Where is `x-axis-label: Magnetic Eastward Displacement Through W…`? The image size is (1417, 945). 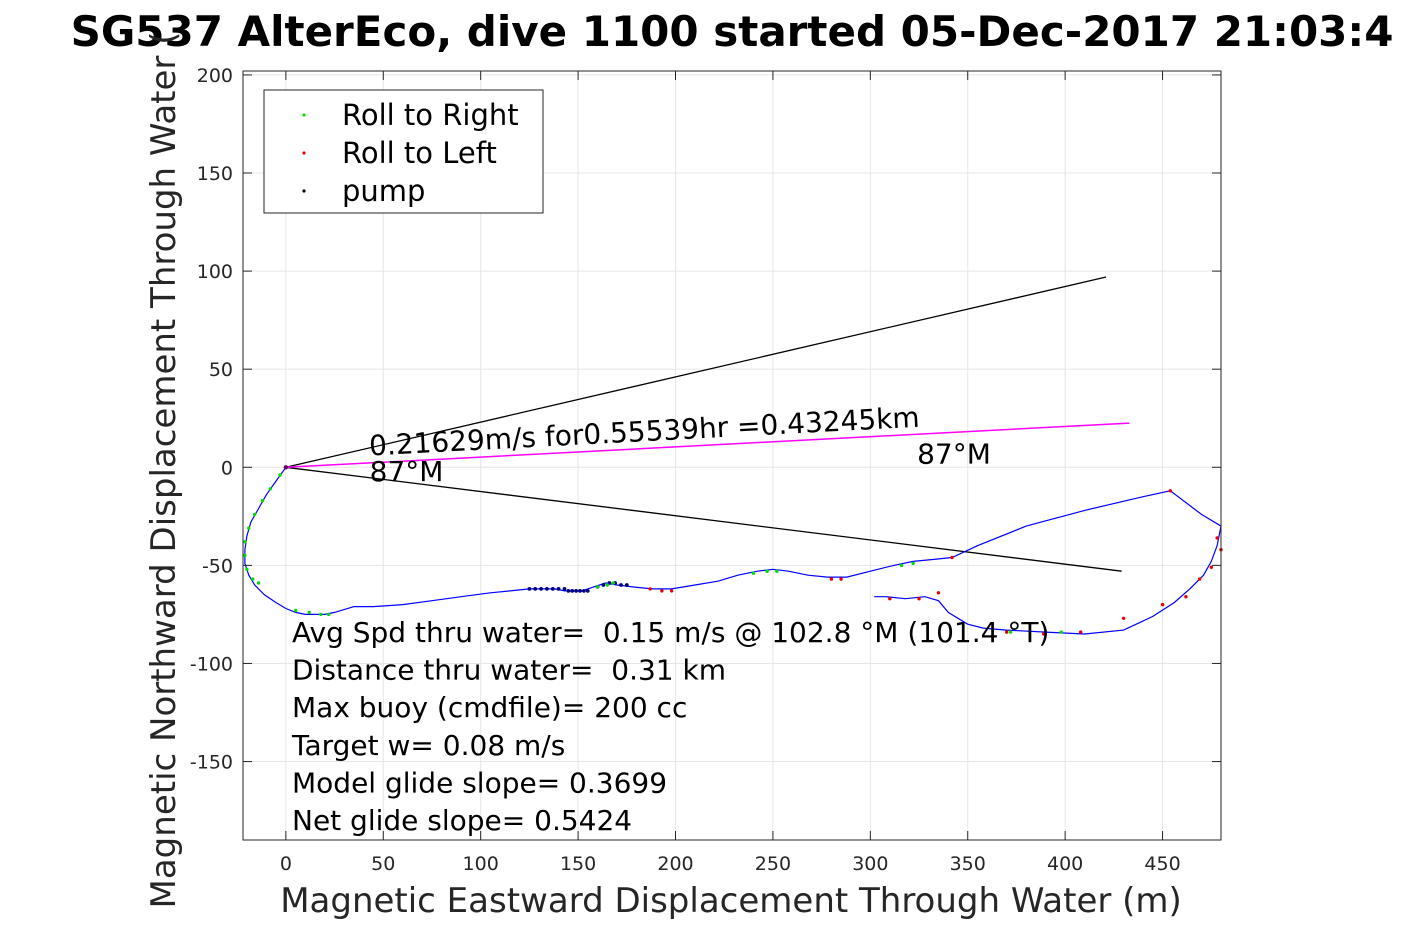
x-axis-label: Magnetic Eastward Displacement Through W… is located at coordinates (731, 901).